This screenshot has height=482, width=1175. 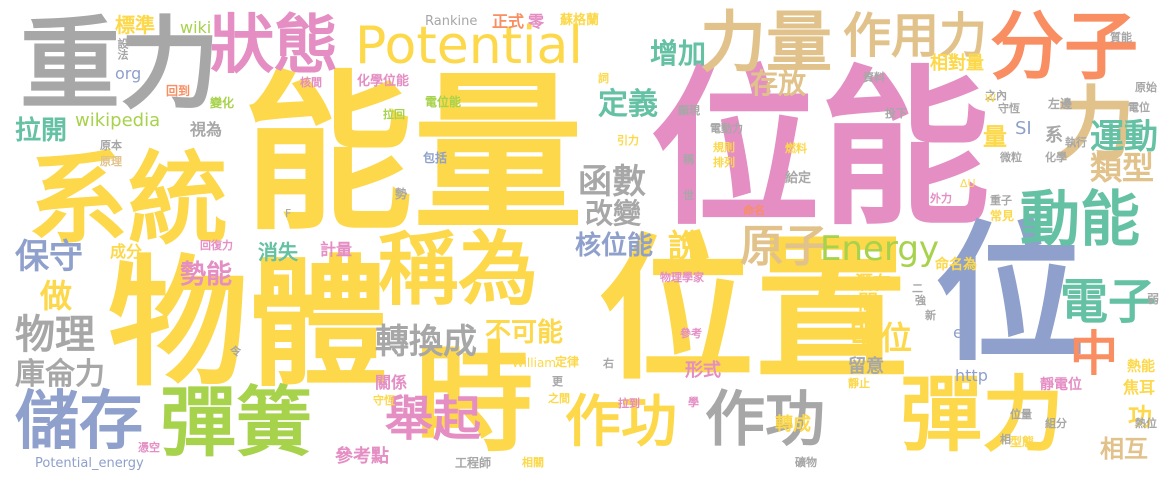 What do you see at coordinates (1023, 128) in the screenshot?
I see `word-si: SI` at bounding box center [1023, 128].